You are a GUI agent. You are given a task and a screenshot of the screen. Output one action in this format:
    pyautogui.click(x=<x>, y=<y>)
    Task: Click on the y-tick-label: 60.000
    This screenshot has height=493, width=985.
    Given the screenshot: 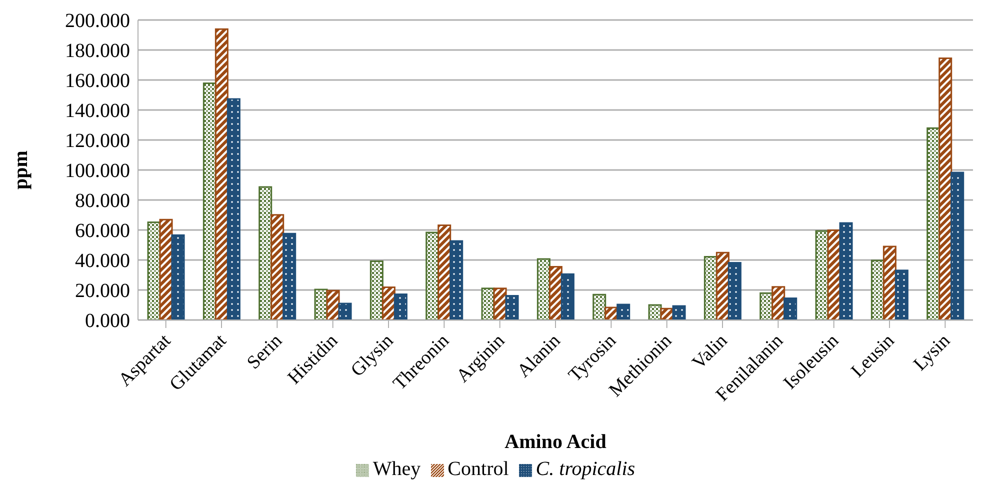 What is the action you would take?
    pyautogui.click(x=102, y=231)
    